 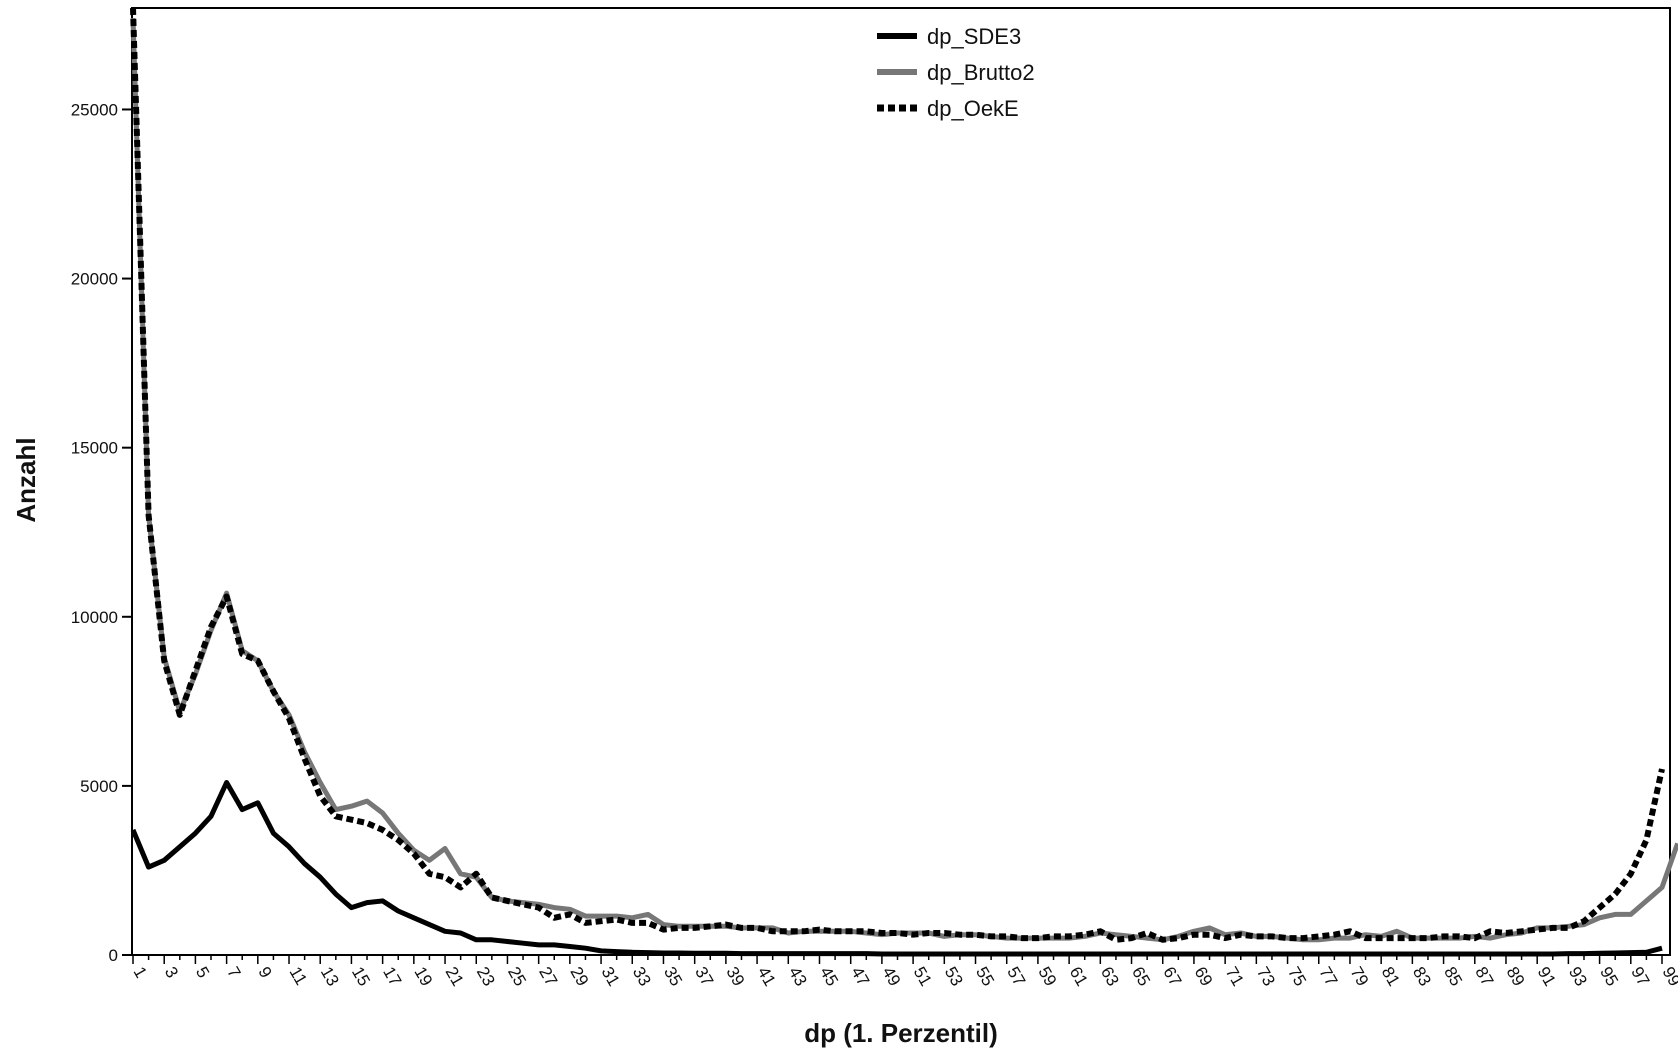 What do you see at coordinates (1172, 977) in the screenshot?
I see `x-tick-label: 67` at bounding box center [1172, 977].